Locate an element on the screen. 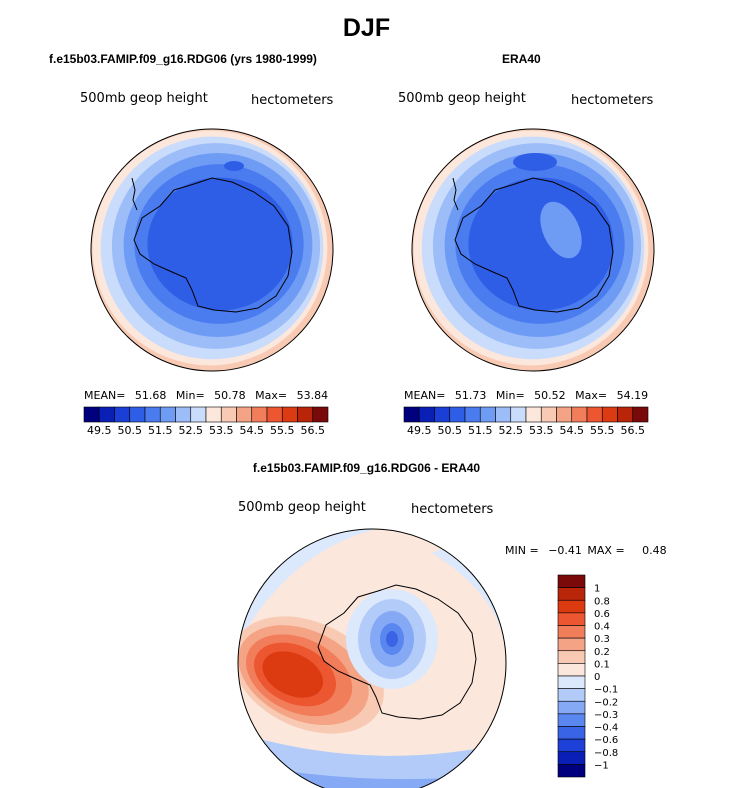  colorbar-tick-label: −0.2 is located at coordinates (606, 702).